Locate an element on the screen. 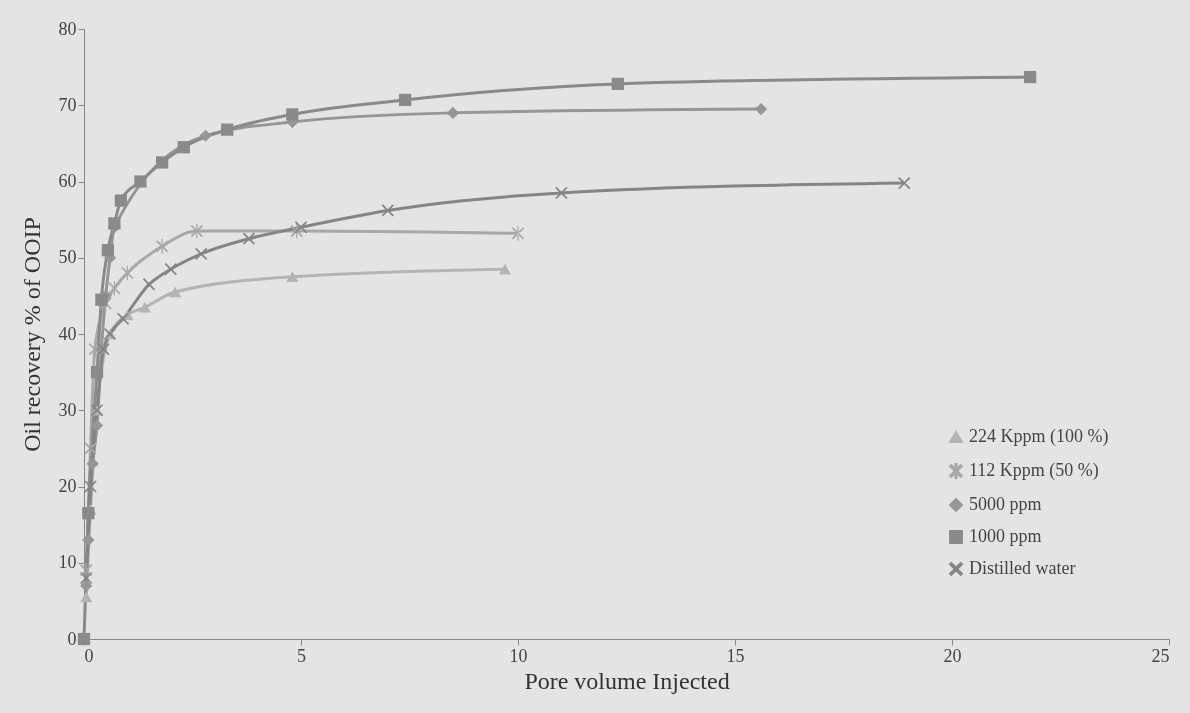 The image size is (1190, 713). y-tick-label: 70 is located at coordinates (67, 104).